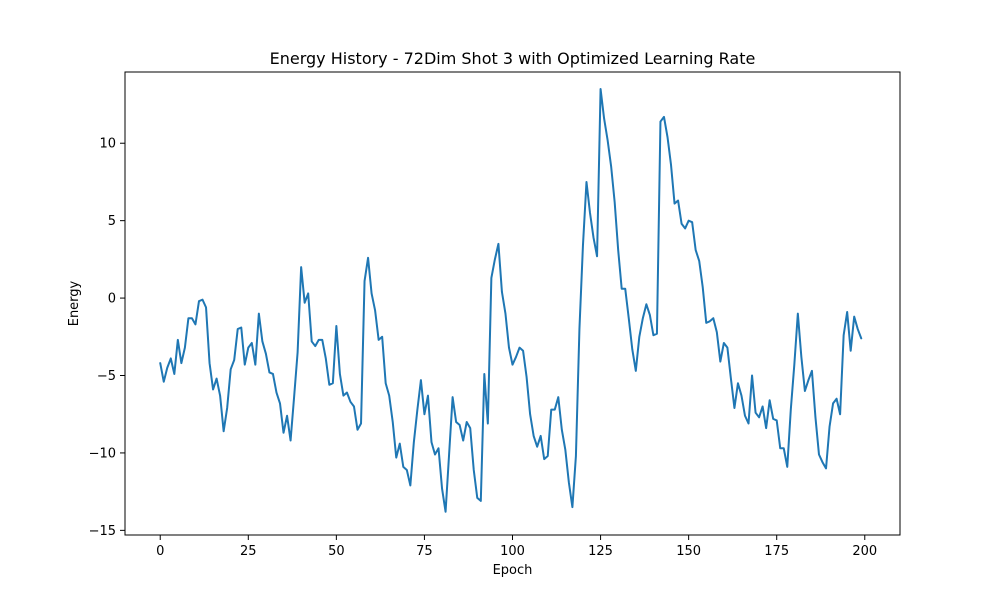  What do you see at coordinates (102, 453) in the screenshot?
I see `y-tick-label: −10` at bounding box center [102, 453].